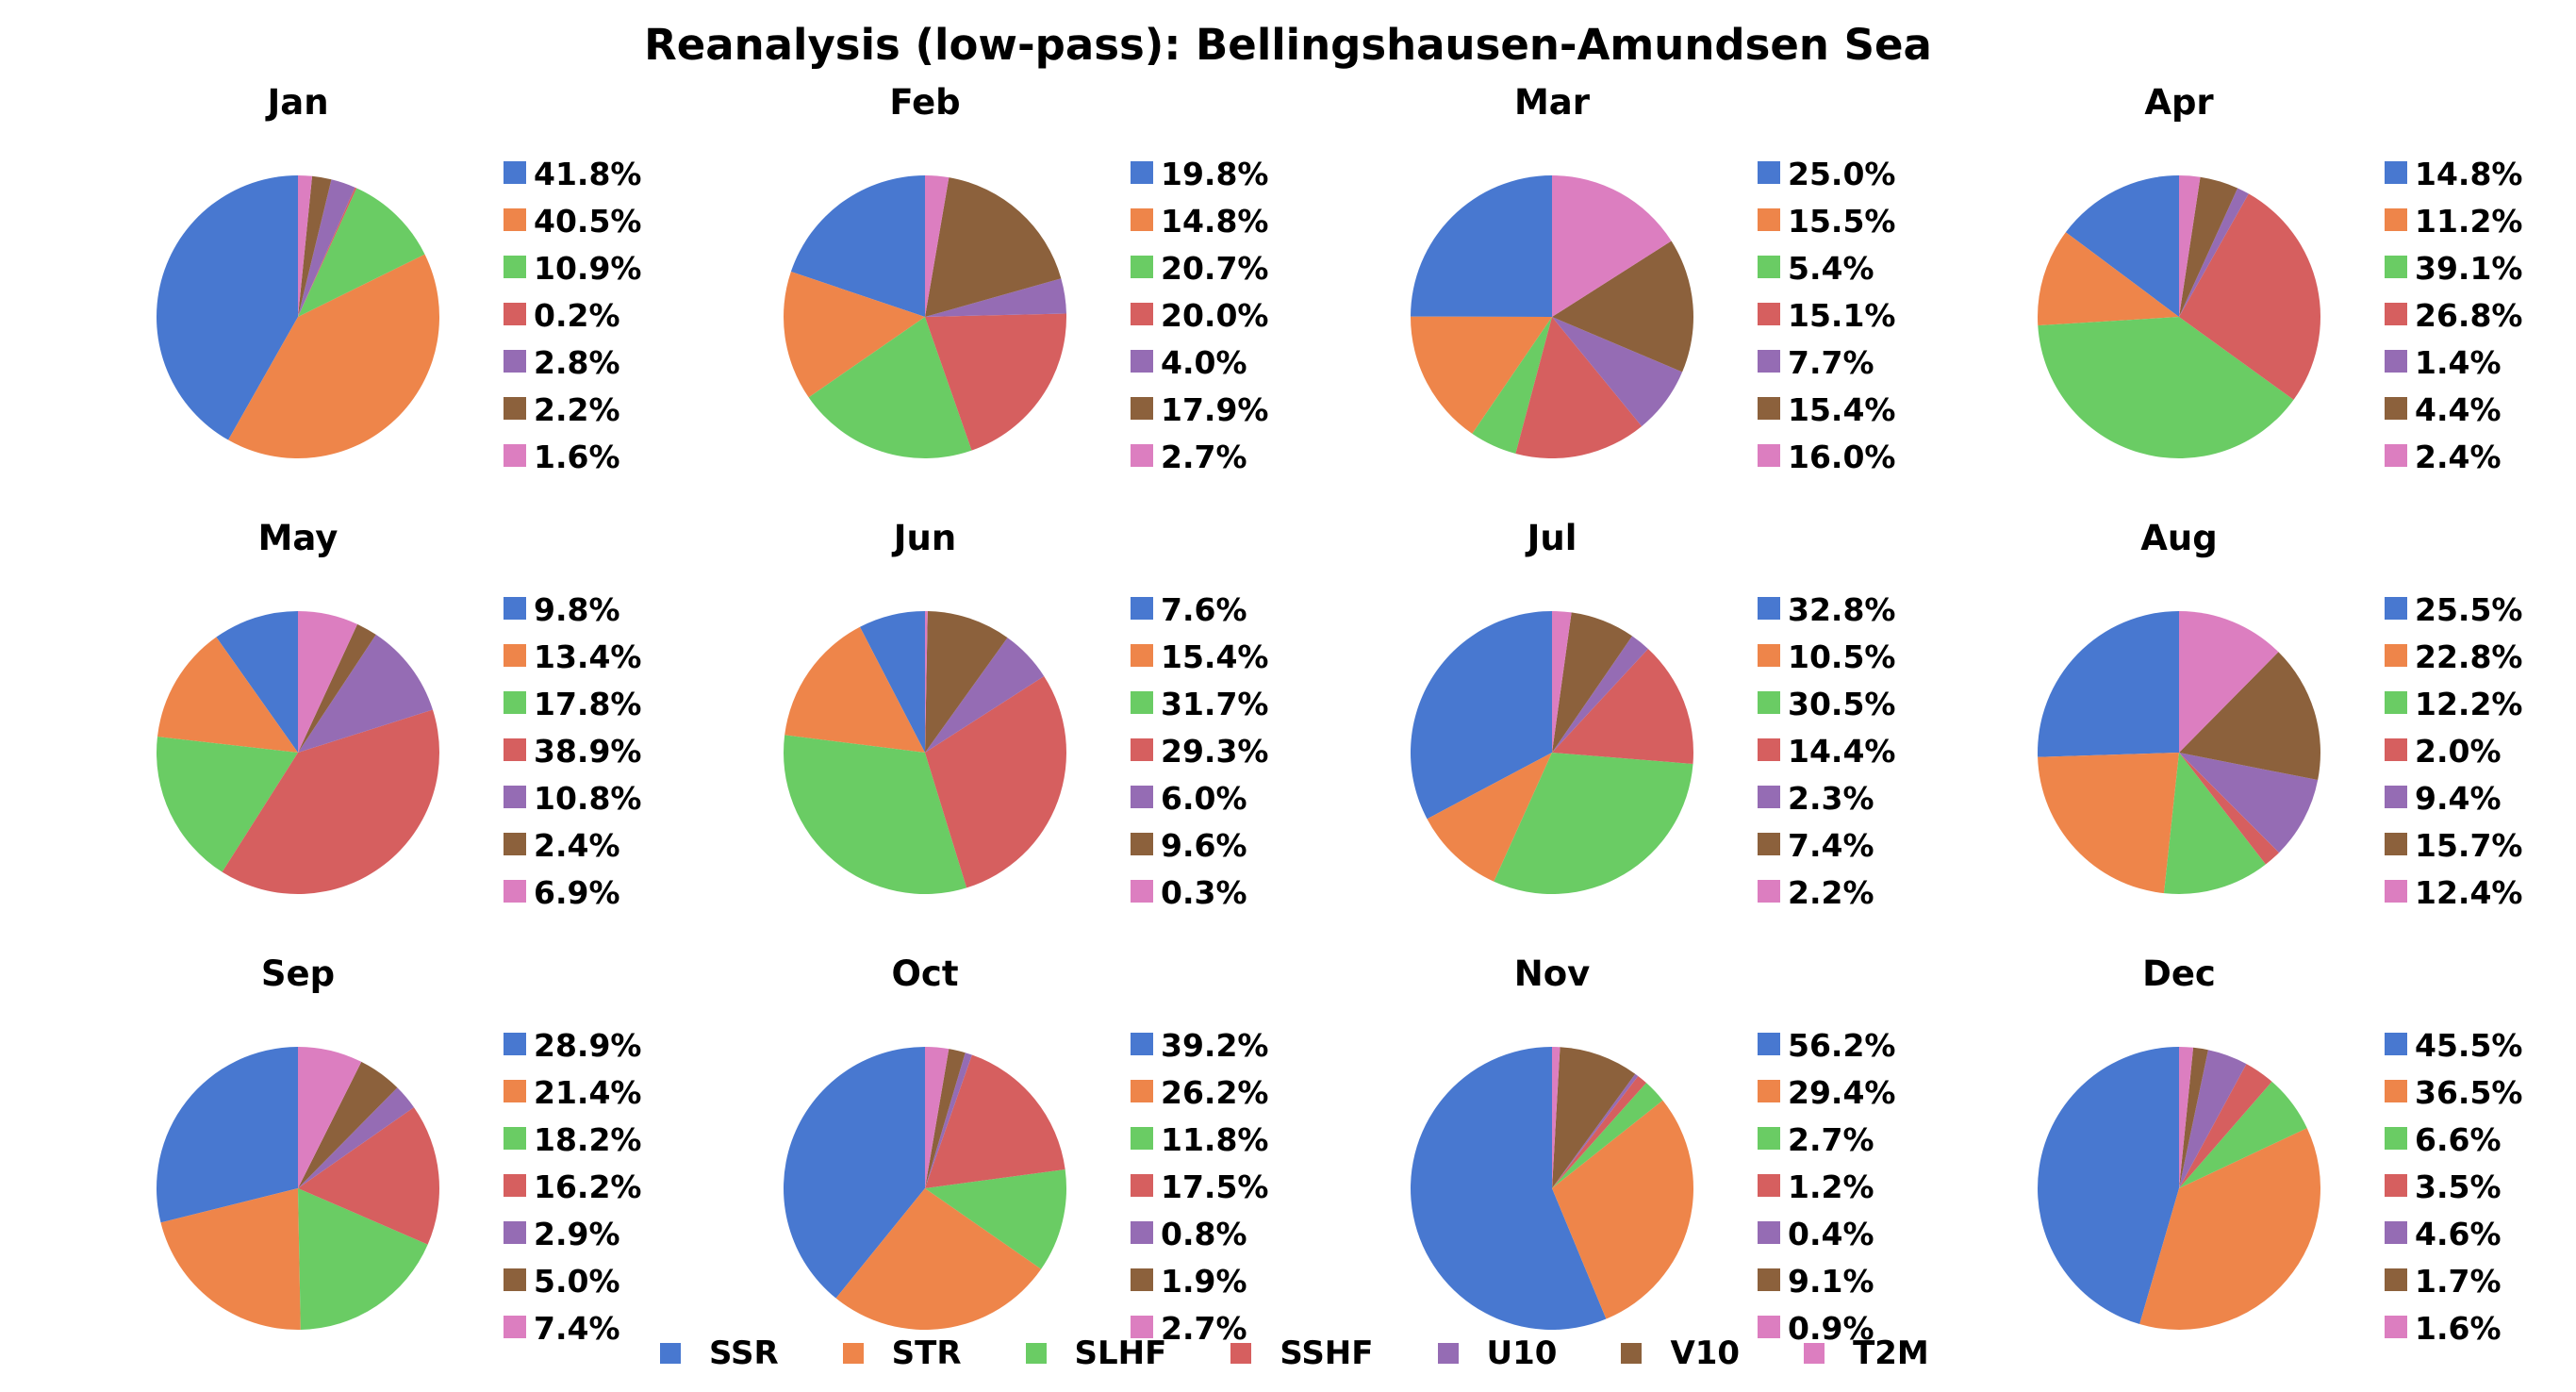 This screenshot has width=2576, height=1392. I want to click on pie-chart-nov: Nov 56.2% 29.4% 2.7% 1.2% 0.4% 9.1% 0.9%, so click(1653, 1150).